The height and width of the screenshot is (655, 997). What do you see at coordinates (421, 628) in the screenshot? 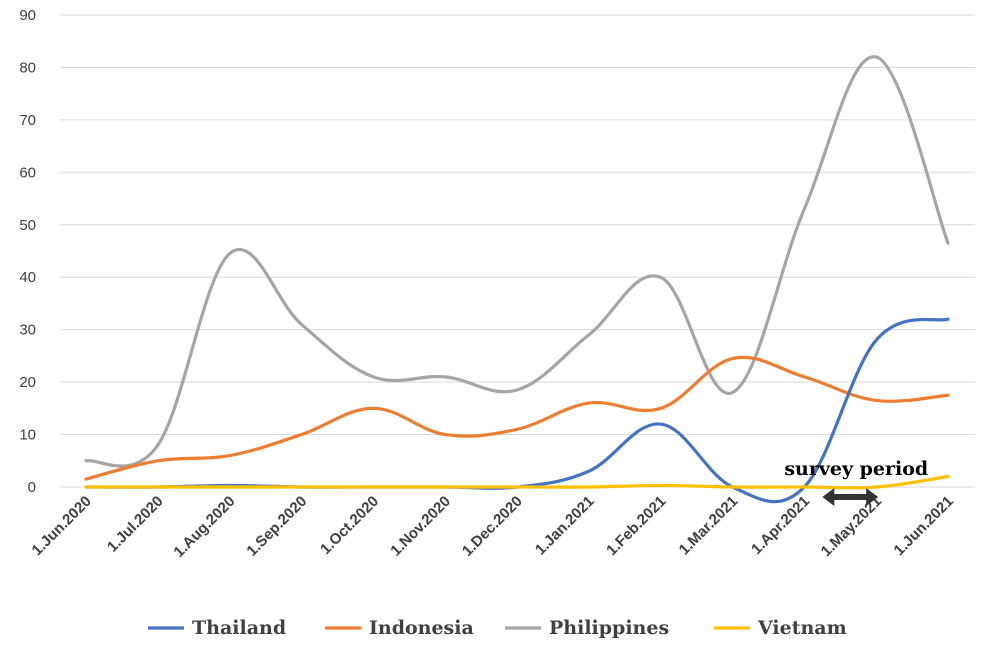
I see `legend-label: Indonesia` at bounding box center [421, 628].